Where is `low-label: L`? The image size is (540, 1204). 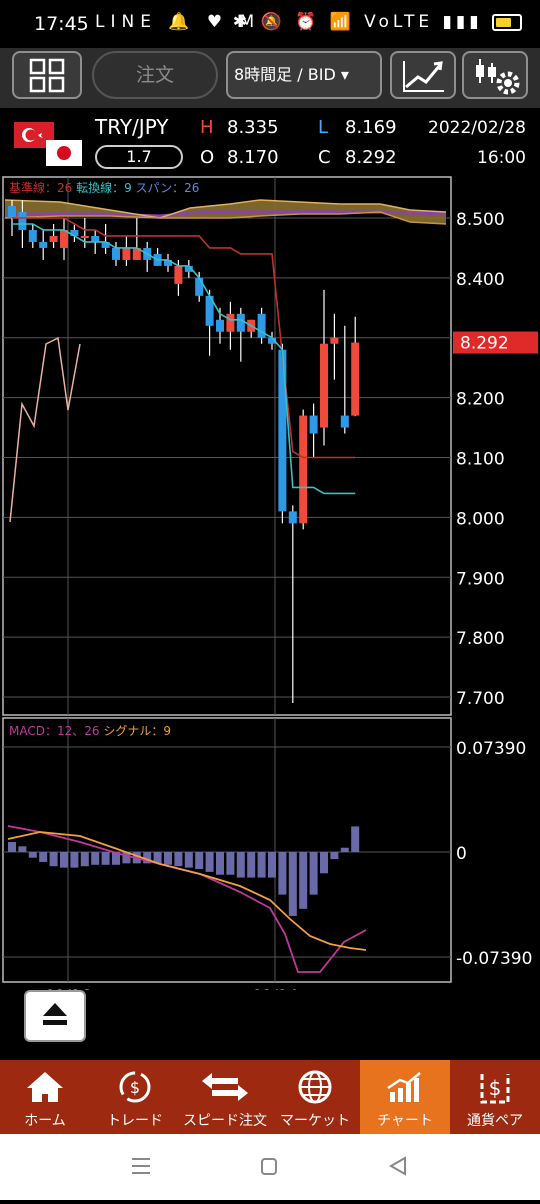 low-label: L is located at coordinates (323, 127).